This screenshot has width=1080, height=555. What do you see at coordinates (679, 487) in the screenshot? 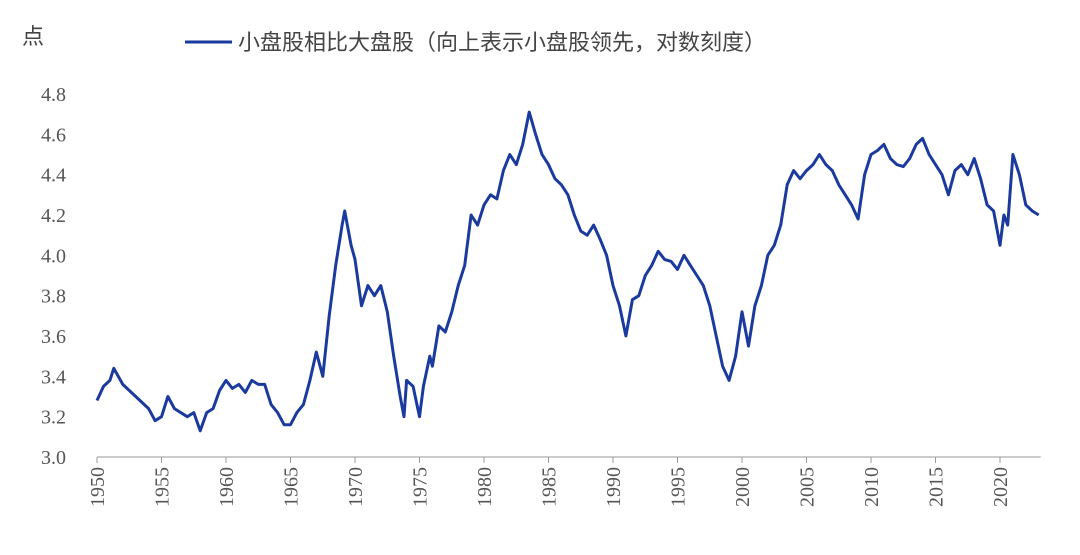
I see `x-tick-label: 1995` at bounding box center [679, 487].